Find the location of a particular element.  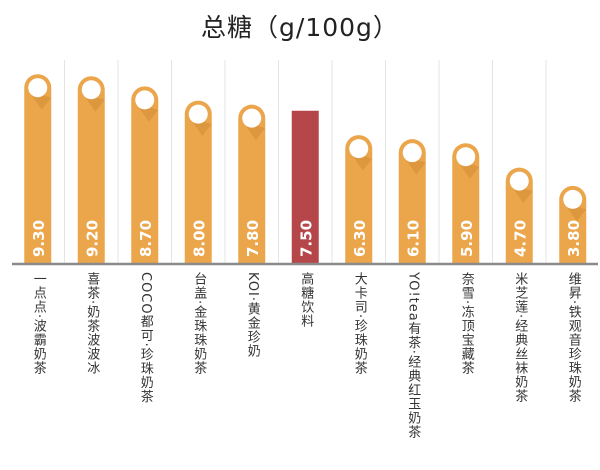

category-label: 奈雪·冻顶宝藏茶 is located at coordinates (466, 324).